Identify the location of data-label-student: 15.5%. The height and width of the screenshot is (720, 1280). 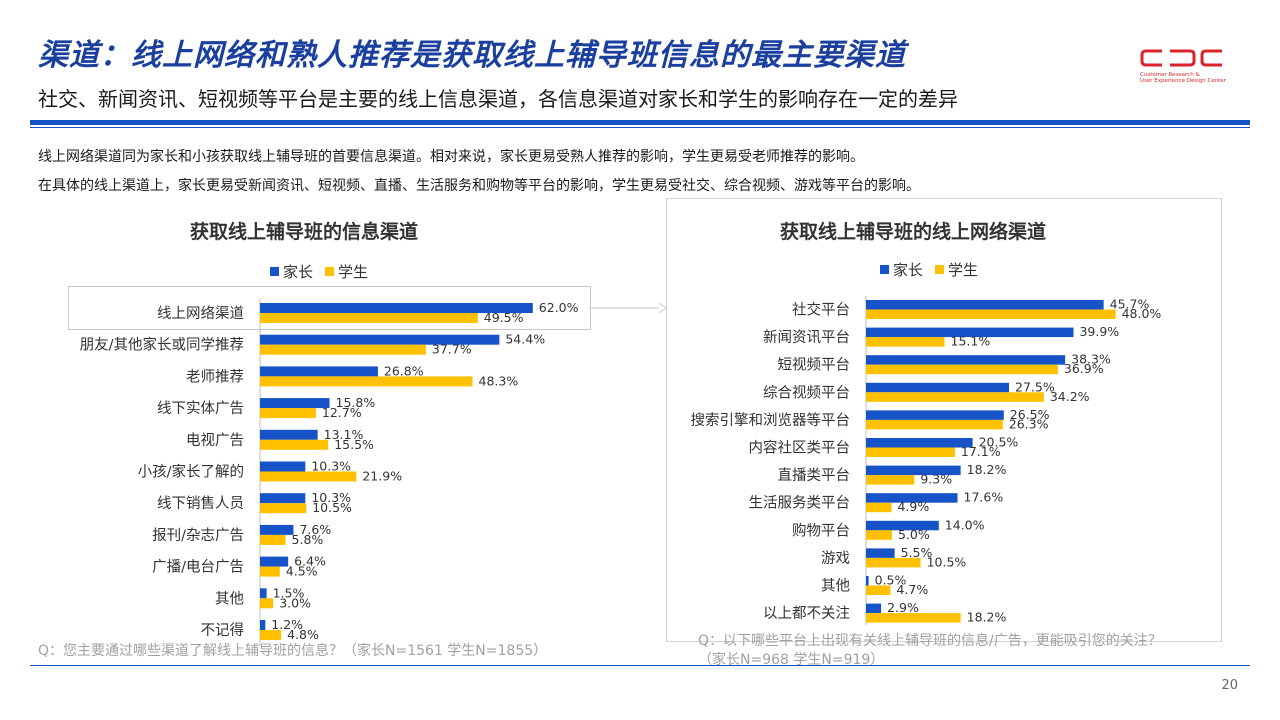
(354, 444).